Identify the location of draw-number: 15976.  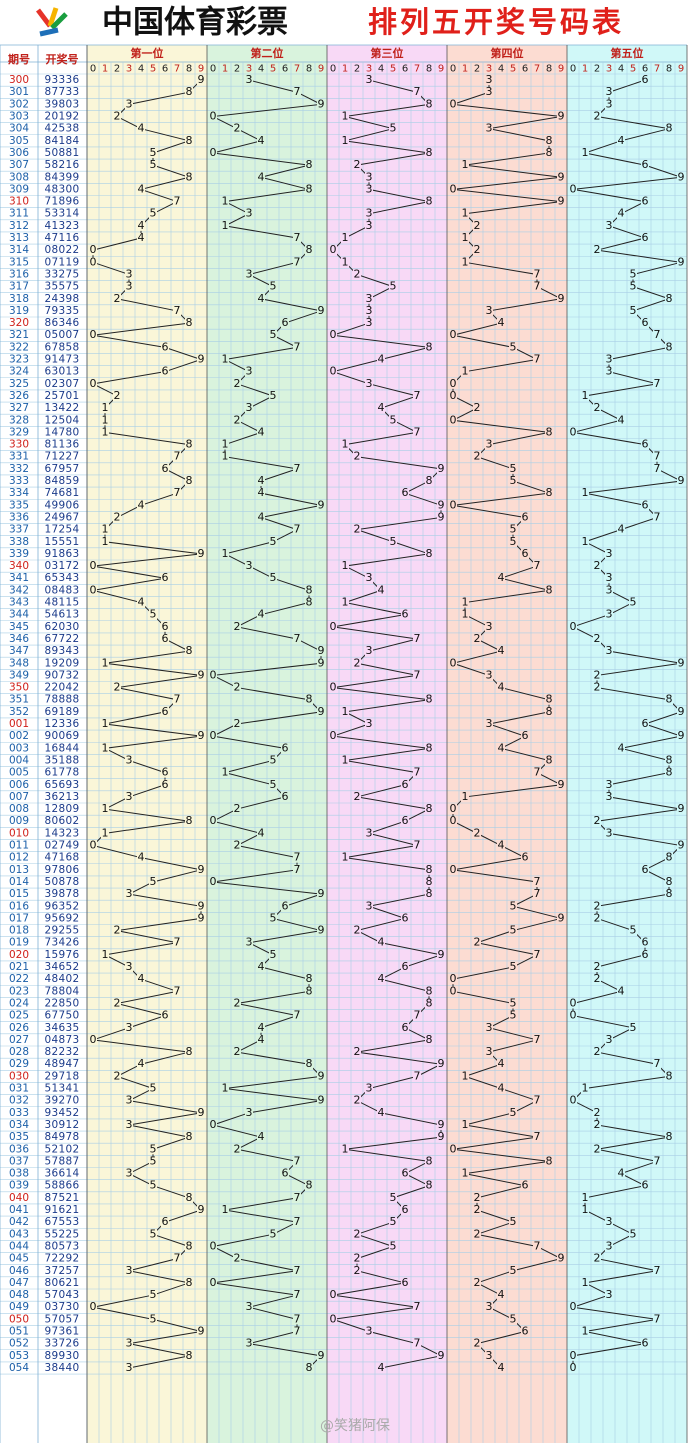
(62, 955).